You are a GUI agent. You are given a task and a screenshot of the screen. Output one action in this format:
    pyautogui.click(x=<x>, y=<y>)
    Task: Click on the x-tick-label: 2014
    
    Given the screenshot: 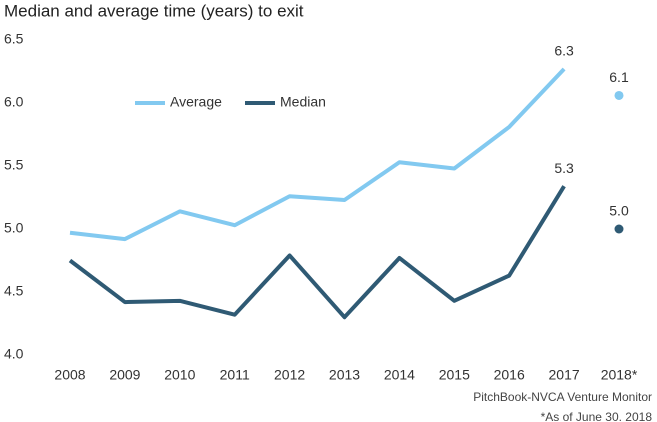 What is the action you would take?
    pyautogui.click(x=399, y=375)
    